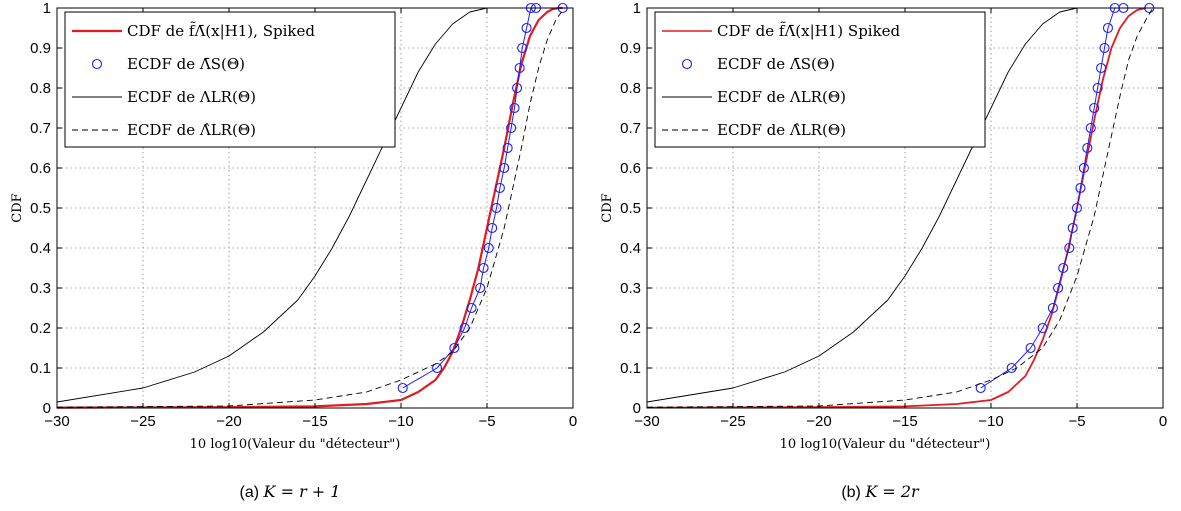  I want to click on series-ecdf-lambda-s, so click(1065, 198).